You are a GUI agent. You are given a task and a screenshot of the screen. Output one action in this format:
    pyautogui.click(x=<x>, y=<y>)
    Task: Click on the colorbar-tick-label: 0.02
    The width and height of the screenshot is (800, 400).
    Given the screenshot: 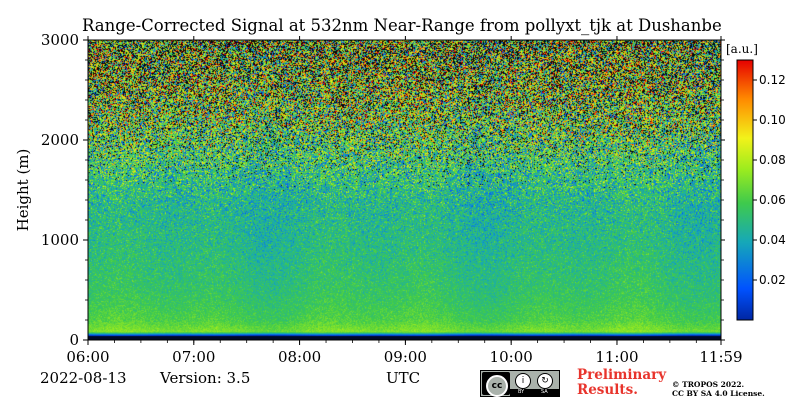 What is the action you would take?
    pyautogui.click(x=772, y=280)
    